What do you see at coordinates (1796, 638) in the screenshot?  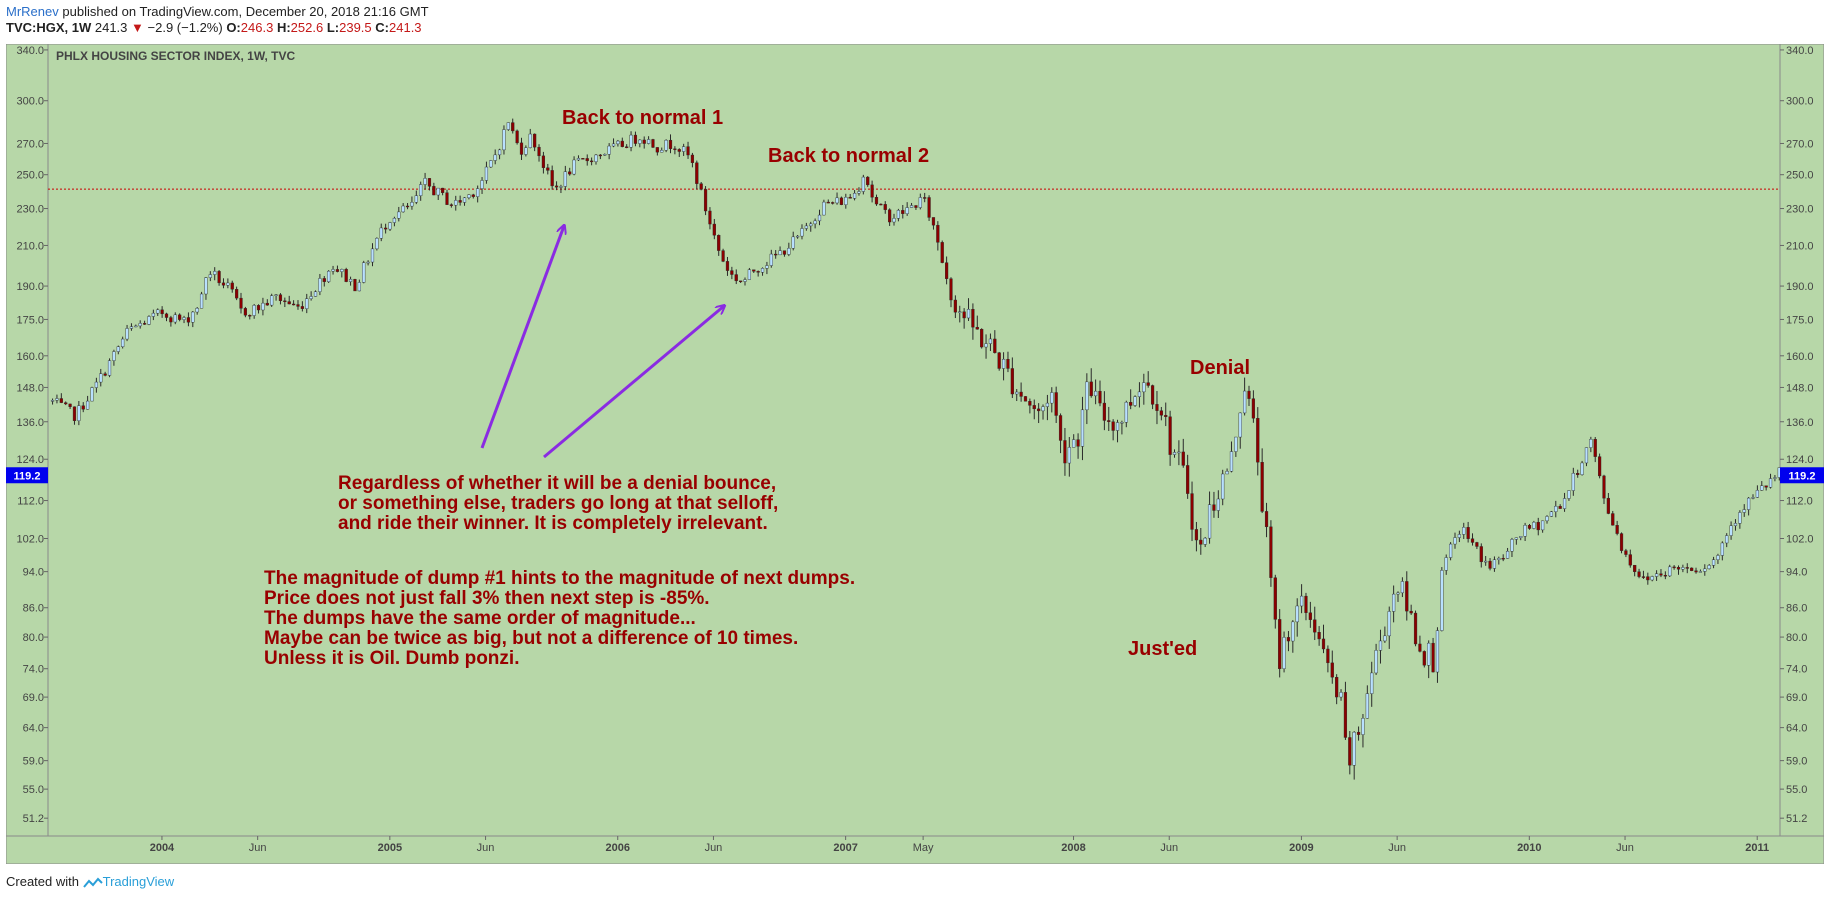 I see `y-tick-label: 80.0` at bounding box center [1796, 638].